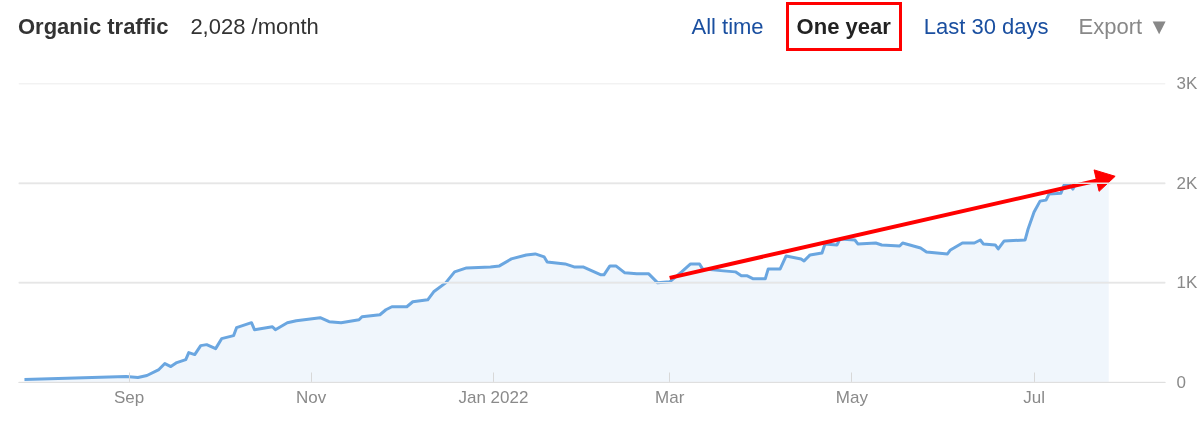 Image resolution: width=1200 pixels, height=429 pixels. What do you see at coordinates (493, 397) in the screenshot?
I see `x-tick-label: Jan 2022` at bounding box center [493, 397].